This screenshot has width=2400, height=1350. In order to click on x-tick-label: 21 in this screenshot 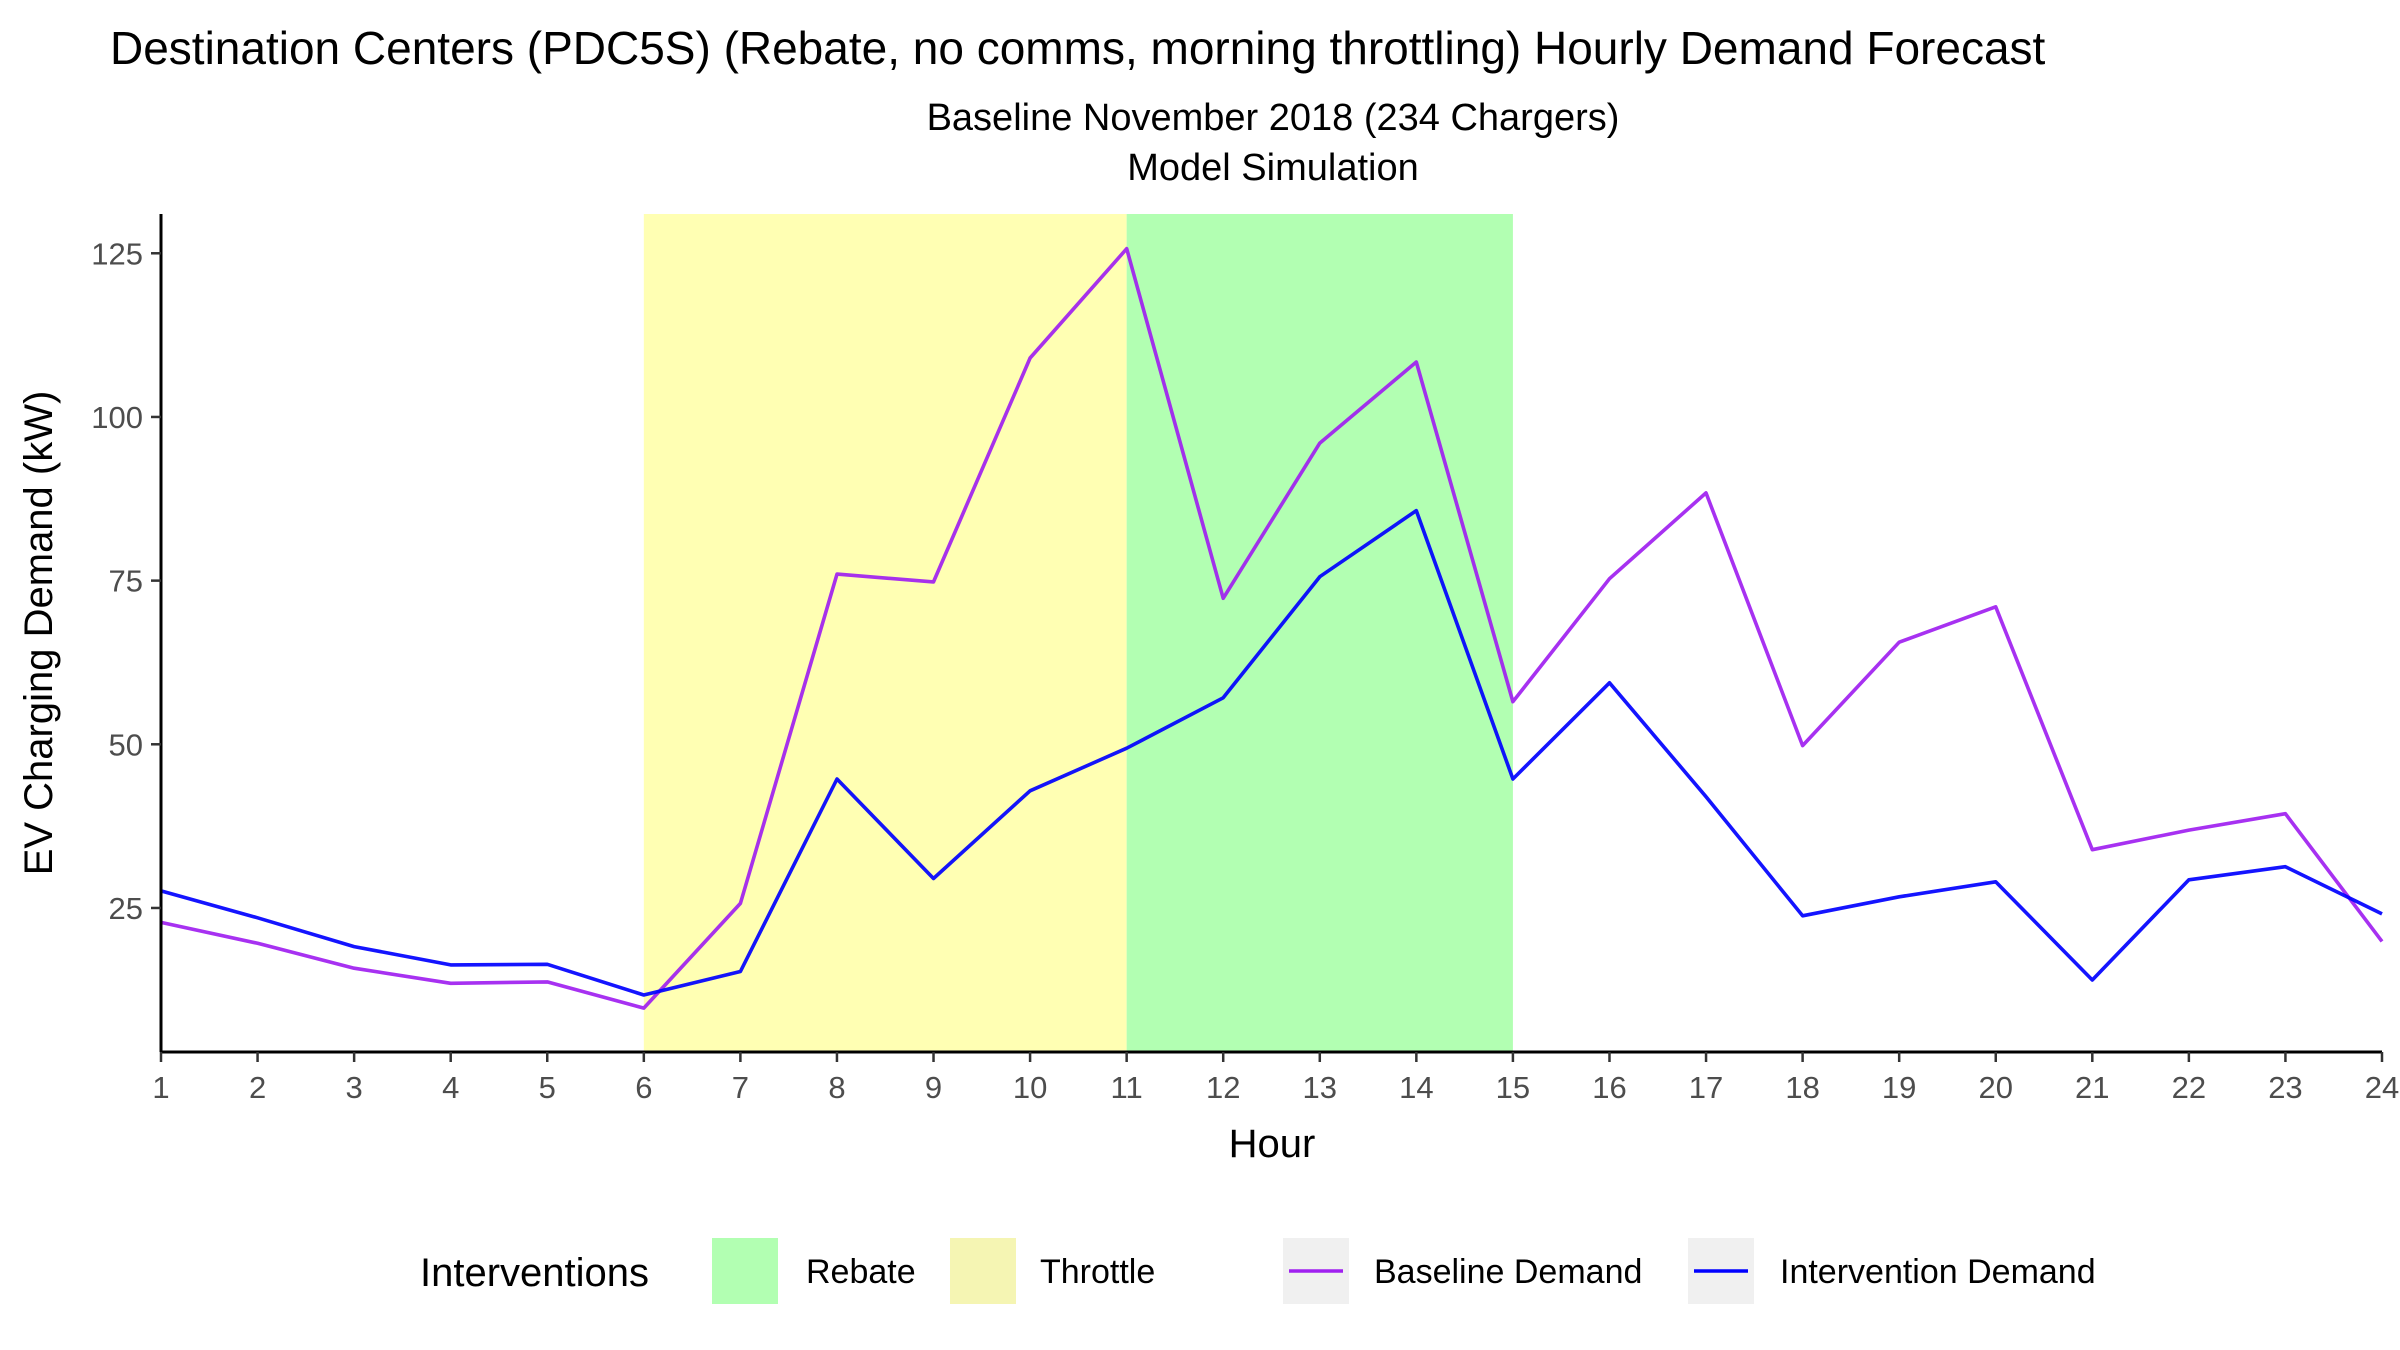, I will do `click(2092, 1087)`.